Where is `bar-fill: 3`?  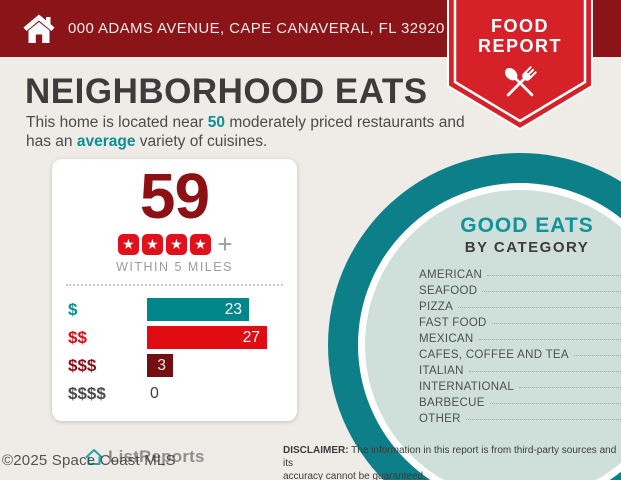 bar-fill: 3 is located at coordinates (160, 365).